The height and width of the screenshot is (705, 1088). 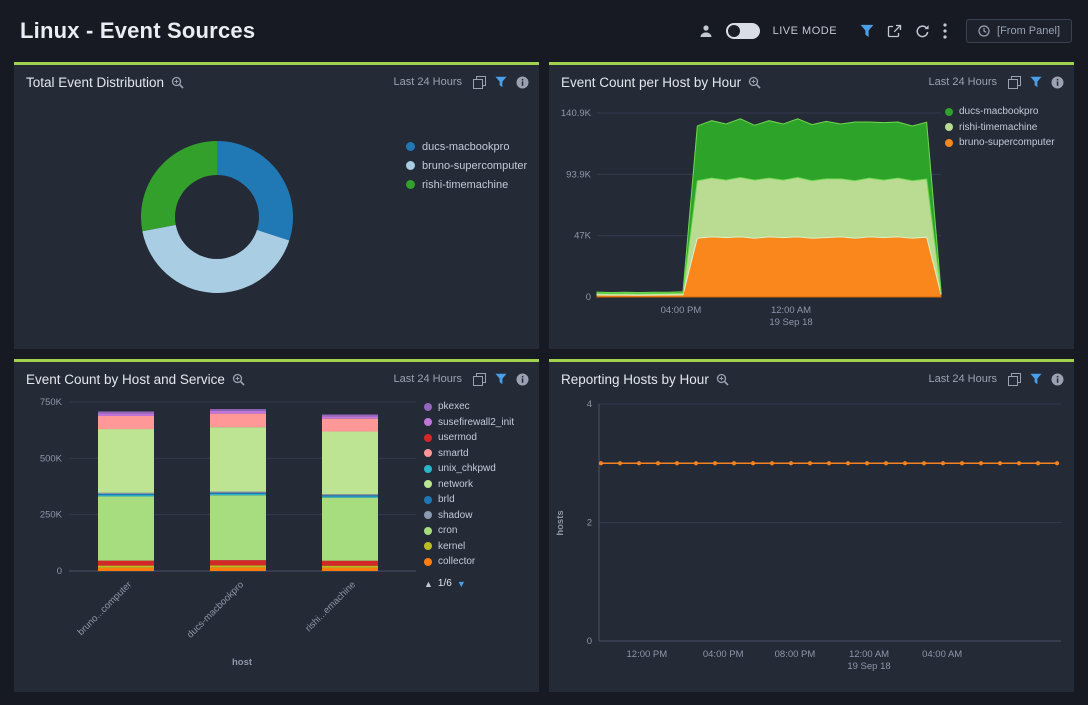 I want to click on svg-text: 19 Sep 18, so click(x=868, y=666).